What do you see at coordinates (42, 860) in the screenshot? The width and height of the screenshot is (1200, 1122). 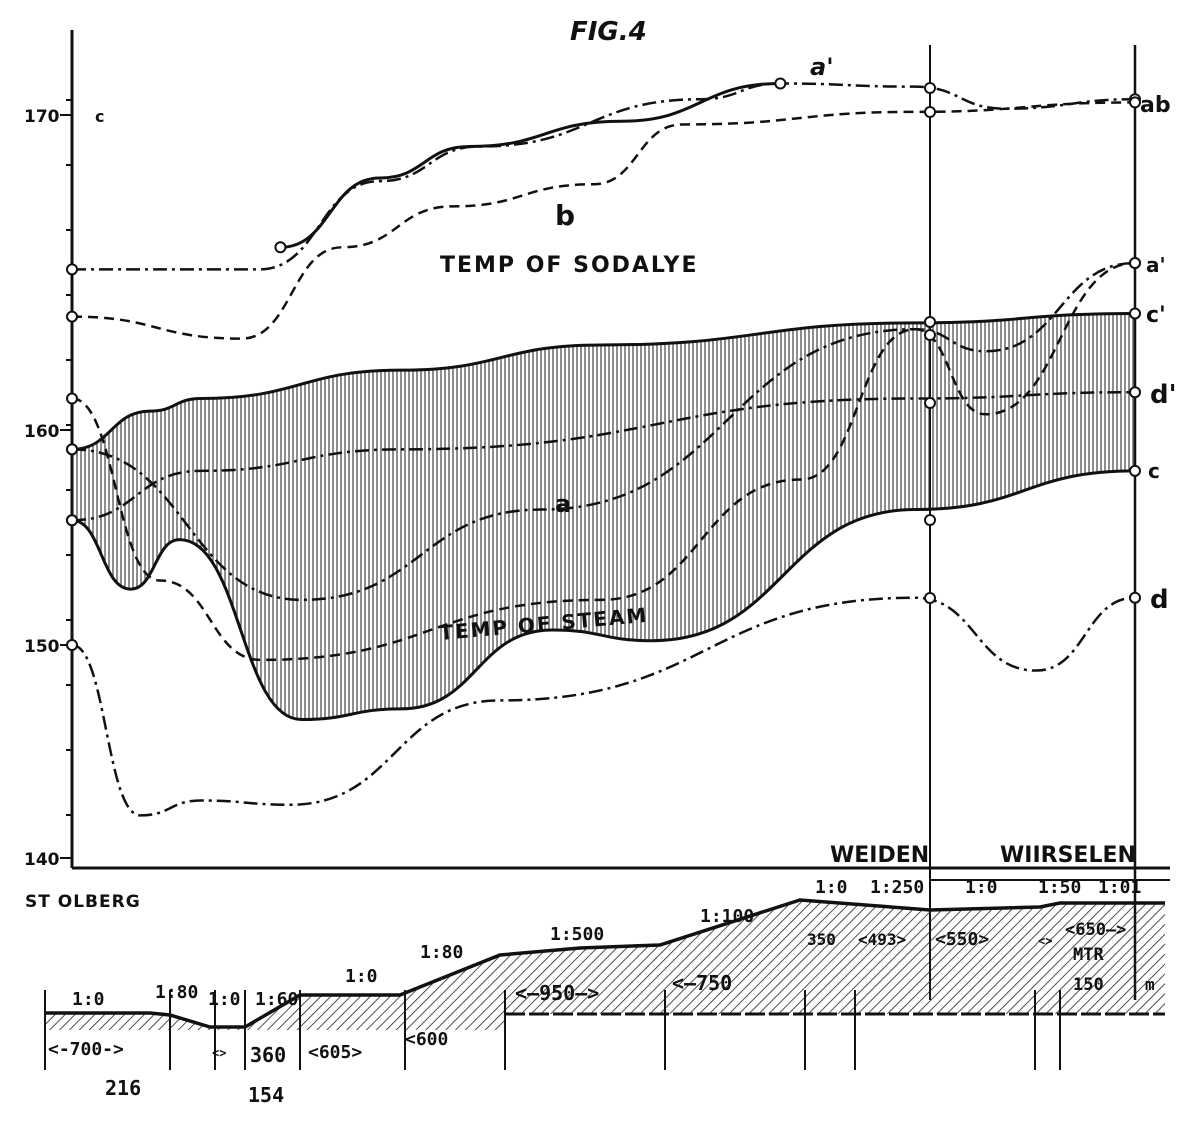 I see `y-tick-label: 140` at bounding box center [42, 860].